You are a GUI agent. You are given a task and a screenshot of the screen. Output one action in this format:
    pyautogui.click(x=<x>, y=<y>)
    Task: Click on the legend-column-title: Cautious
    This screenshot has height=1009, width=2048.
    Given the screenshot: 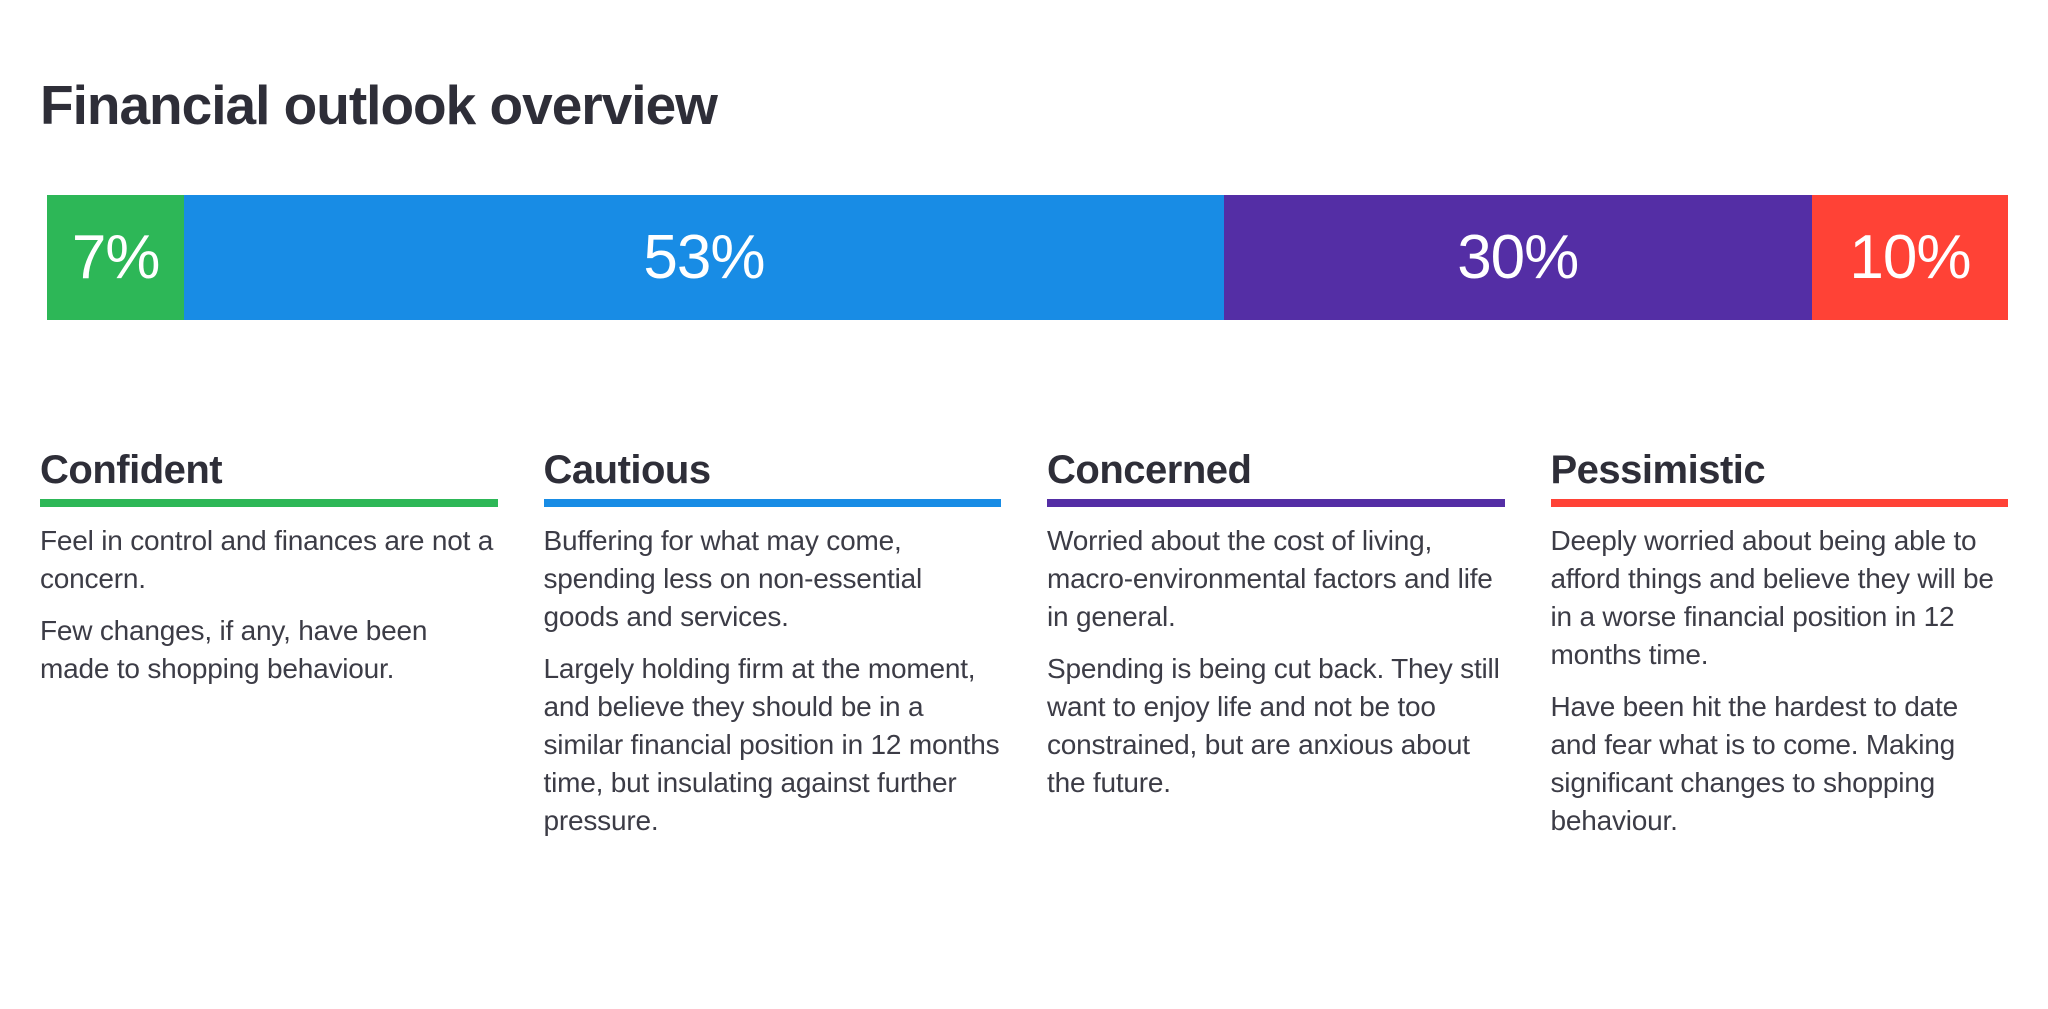 What is the action you would take?
    pyautogui.click(x=627, y=470)
    